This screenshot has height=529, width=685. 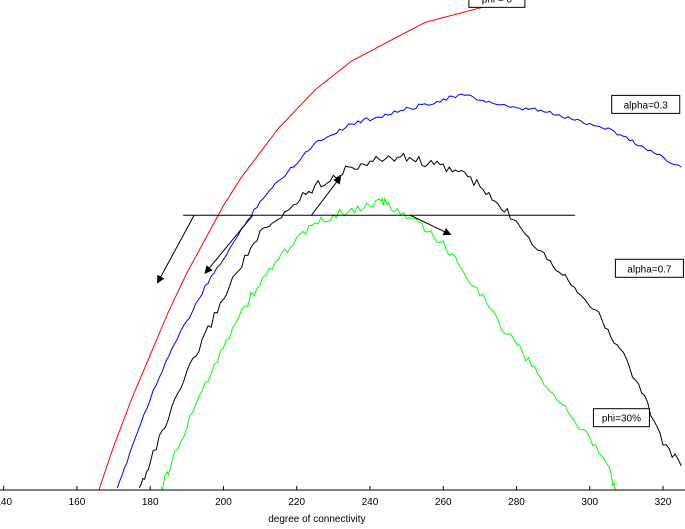 I want to click on annotation-label: alpha=0.7, so click(x=649, y=269).